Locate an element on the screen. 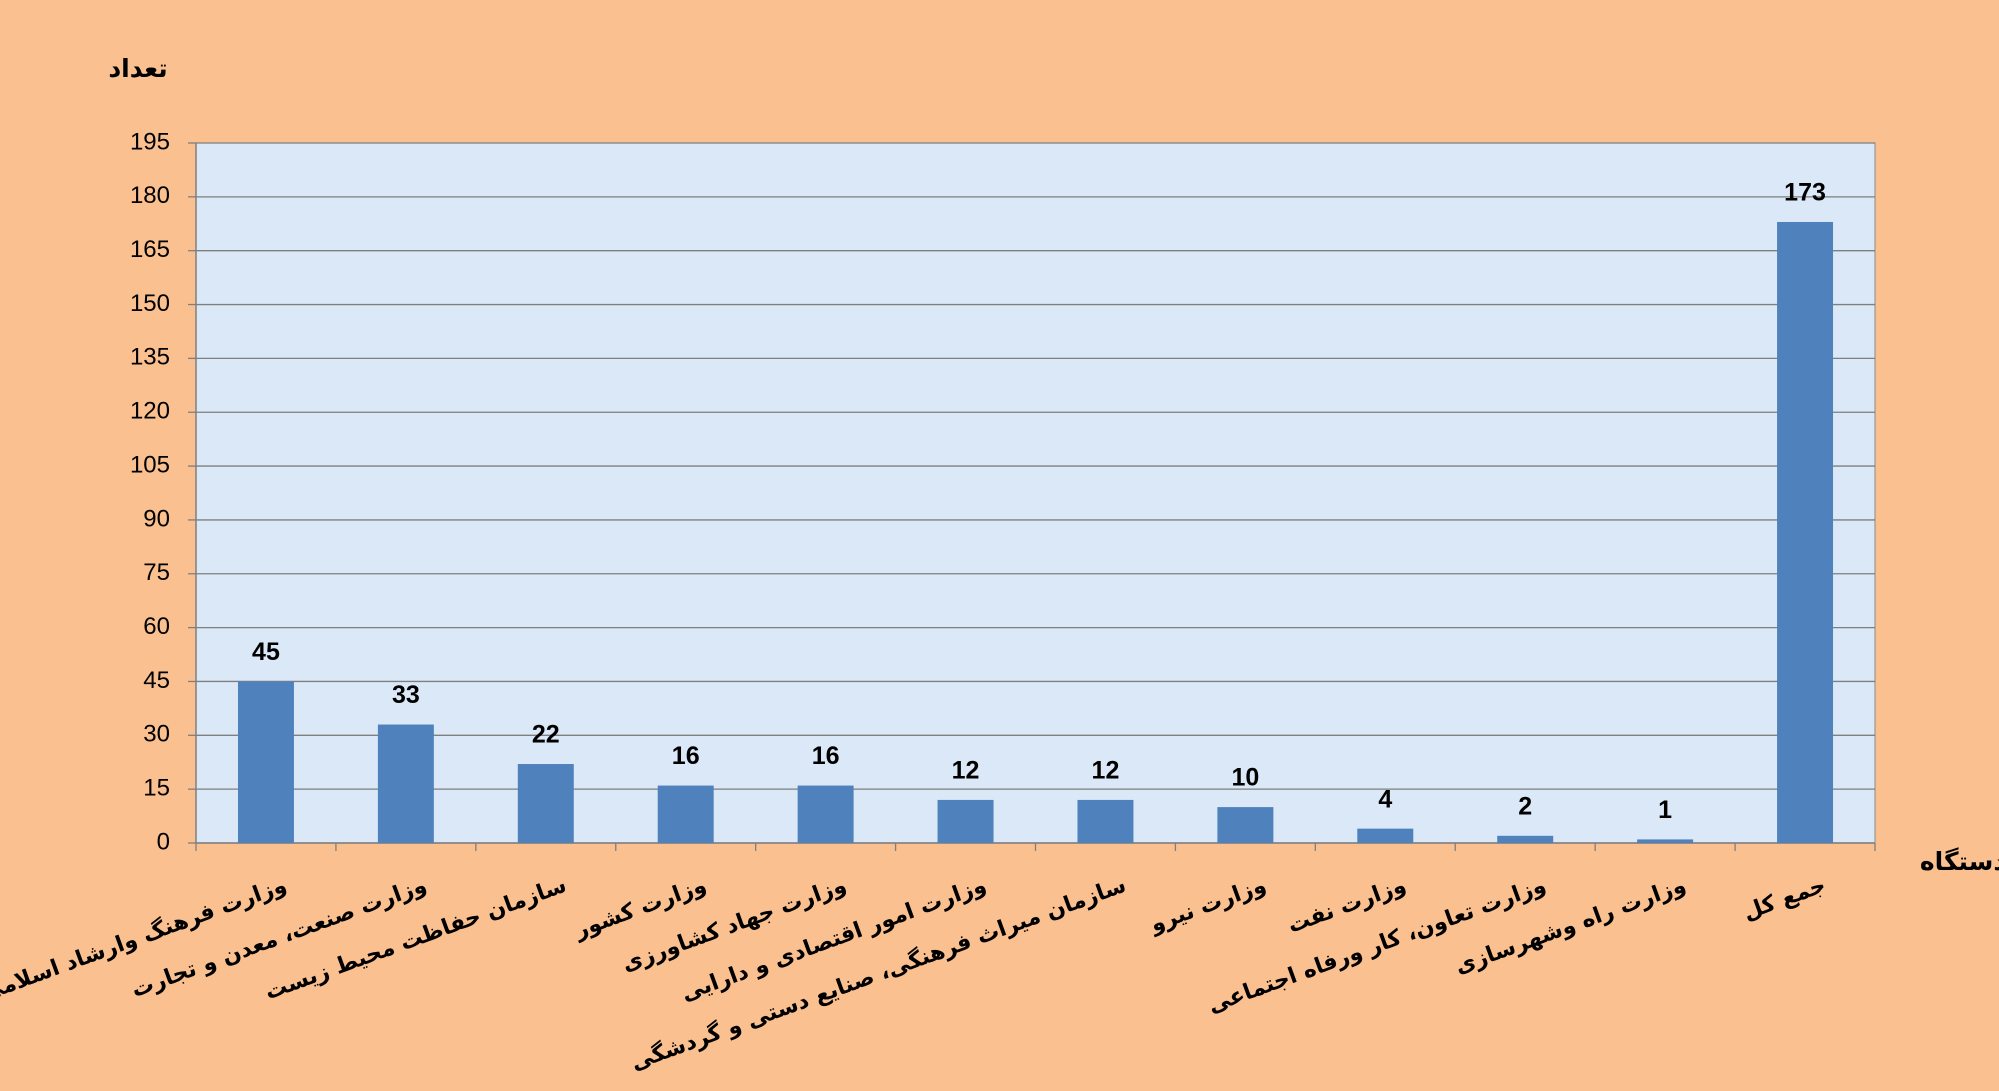  y-tick-label: 30 is located at coordinates (156, 734).